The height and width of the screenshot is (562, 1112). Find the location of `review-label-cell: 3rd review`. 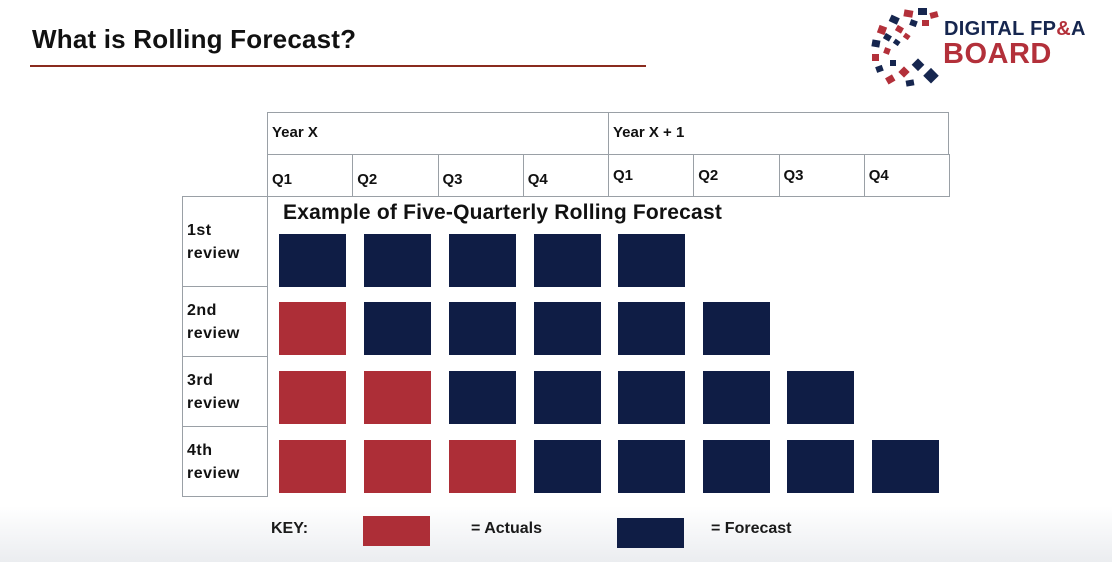

review-label-cell: 3rd review is located at coordinates (225, 391).